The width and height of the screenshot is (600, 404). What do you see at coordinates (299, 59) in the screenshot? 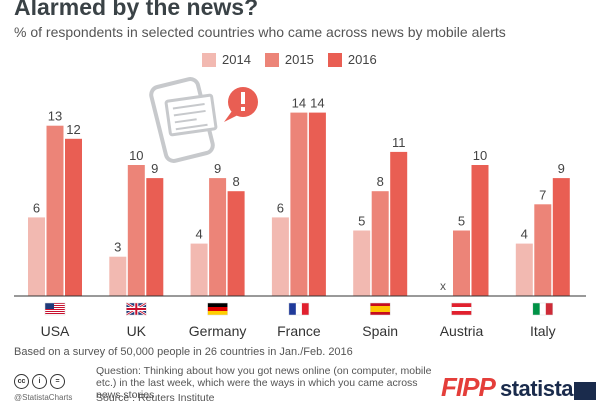
I see `legend-label-2015: 2015` at bounding box center [299, 59].